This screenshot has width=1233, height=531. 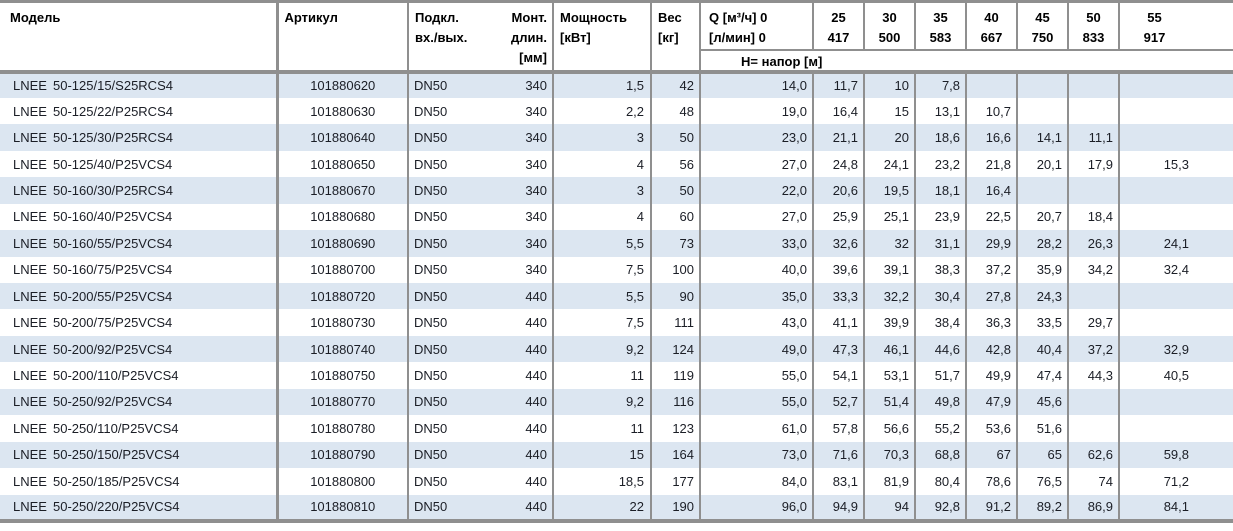 What do you see at coordinates (1043, 243) in the screenshot?
I see `head-value-cell: 28,2` at bounding box center [1043, 243].